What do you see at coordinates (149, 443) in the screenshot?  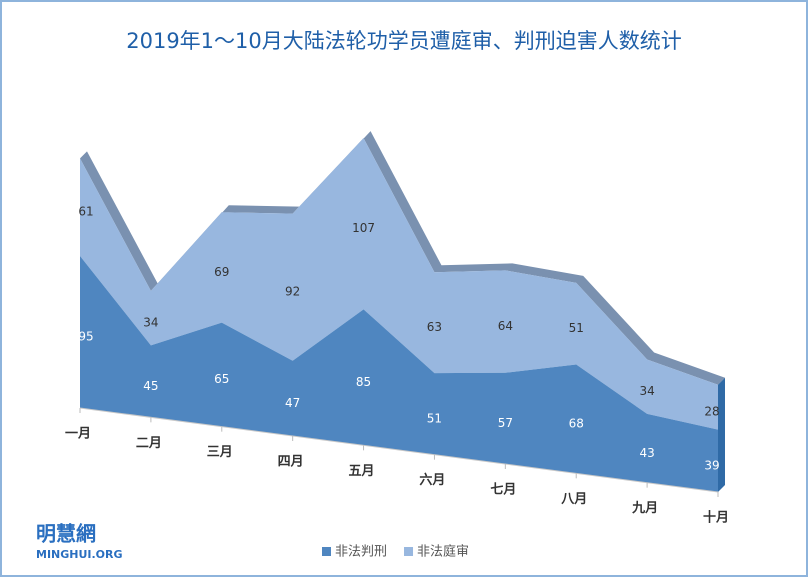 I see `x-tick-label: 二月` at bounding box center [149, 443].